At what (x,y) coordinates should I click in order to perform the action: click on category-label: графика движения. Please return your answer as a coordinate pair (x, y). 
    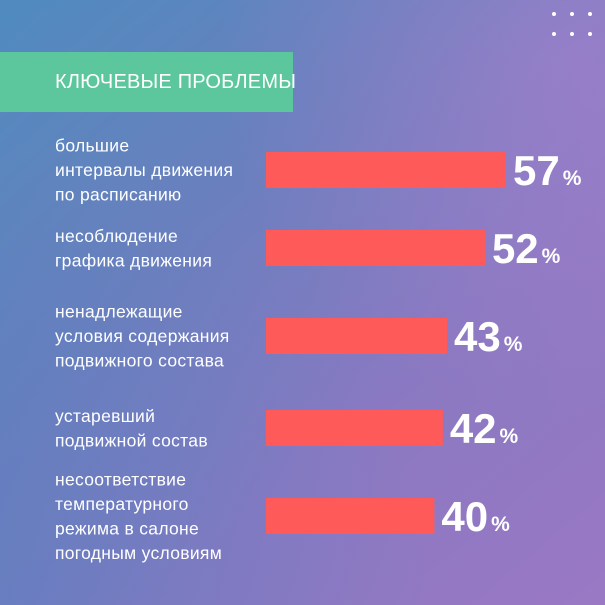
    Looking at the image, I should click on (133, 260).